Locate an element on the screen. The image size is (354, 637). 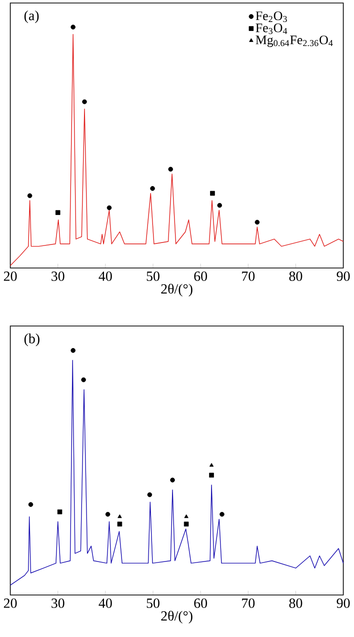
legend-label: Mg$_{0.64}$Fe$_{2.36}$O$_{4}$ is located at coordinates (295, 41).